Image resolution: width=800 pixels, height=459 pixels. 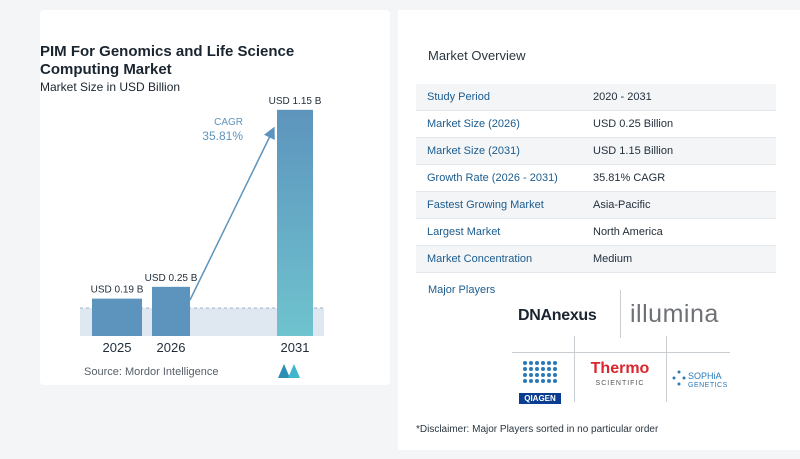 I want to click on chart-subtitle: Market Size in USD Billion, so click(x=110, y=87).